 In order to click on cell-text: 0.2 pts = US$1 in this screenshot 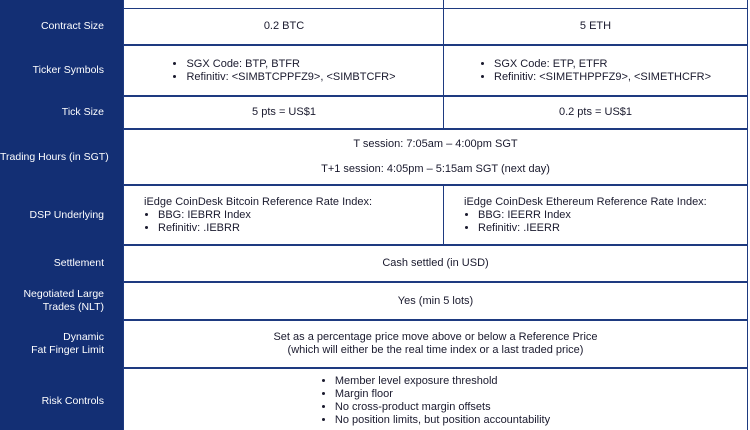, I will do `click(595, 112)`.